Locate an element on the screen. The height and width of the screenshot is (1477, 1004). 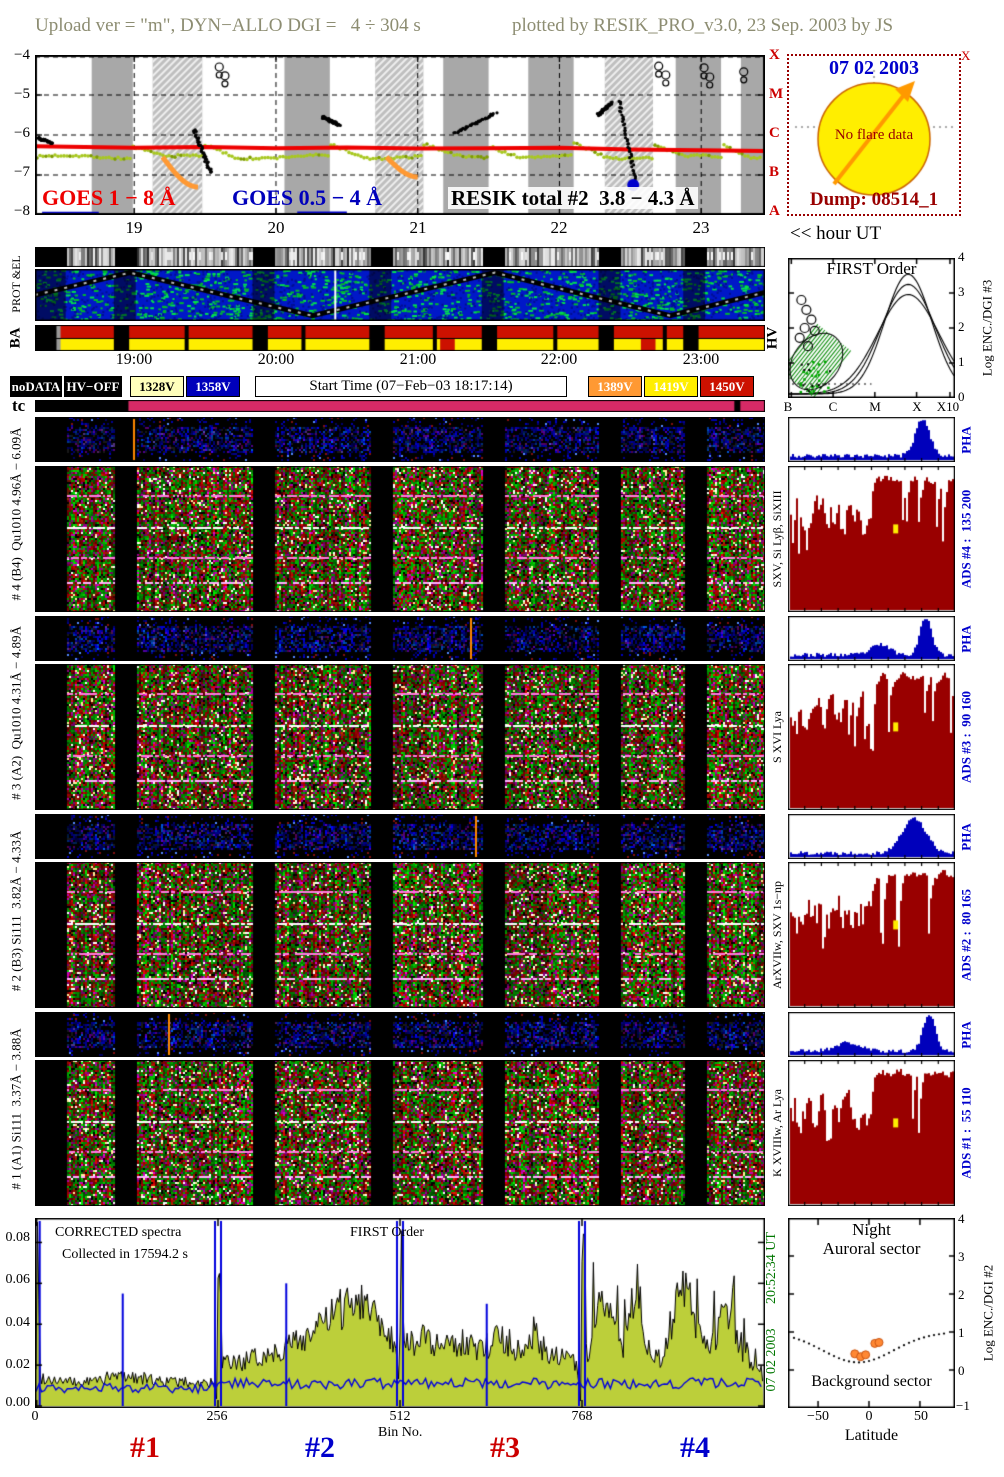
legend-1328v: 1328V is located at coordinates (157, 386).